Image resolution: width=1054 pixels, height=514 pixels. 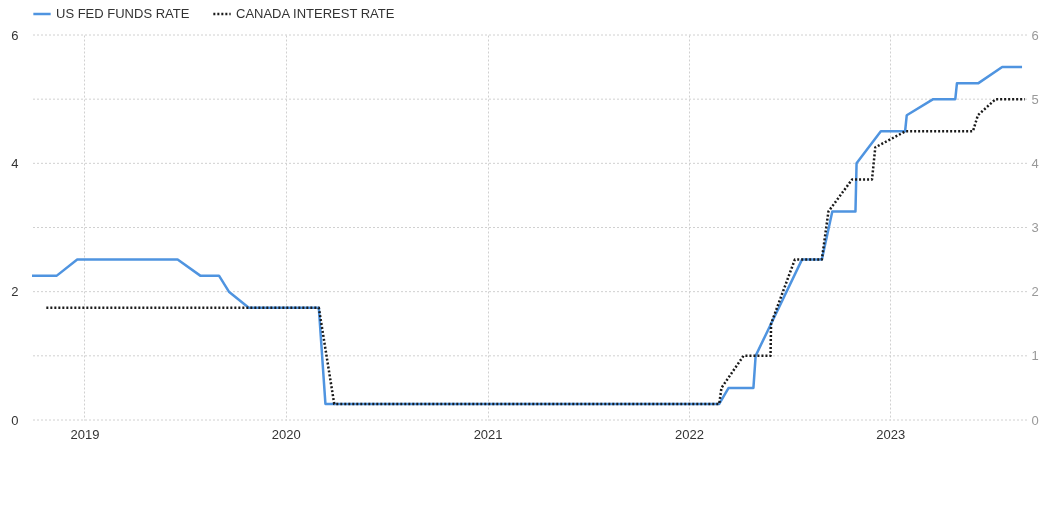 What do you see at coordinates (15, 420) in the screenshot?
I see `y-tick-label: 0` at bounding box center [15, 420].